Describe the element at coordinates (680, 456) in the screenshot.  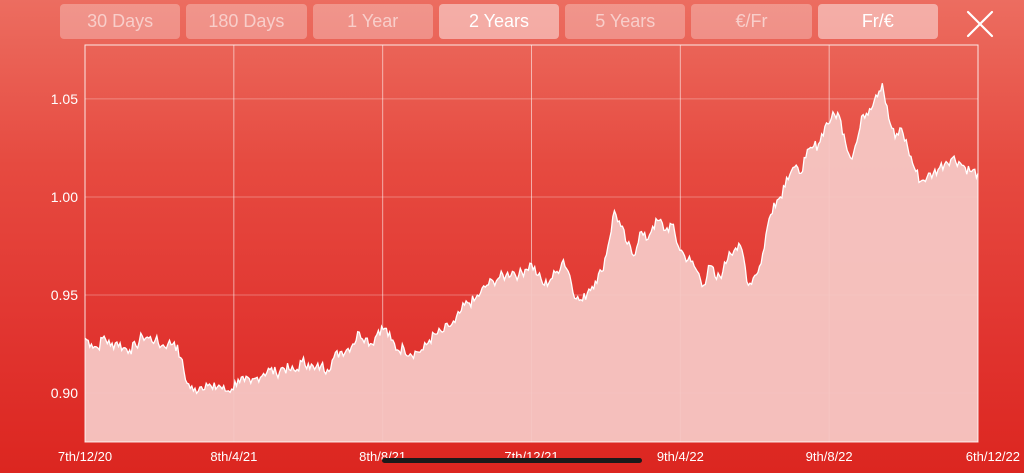
I see `x-tick-label: 9th/4/22` at that location.